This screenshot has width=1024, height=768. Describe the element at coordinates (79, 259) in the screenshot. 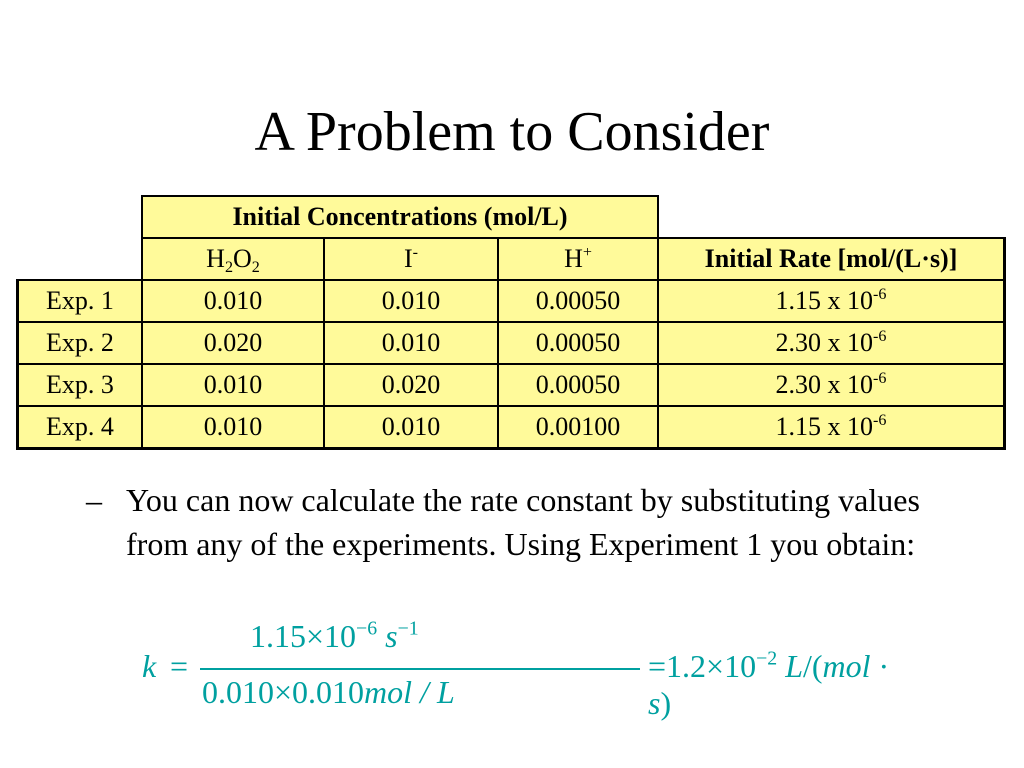

I see `table-blank-left` at that location.